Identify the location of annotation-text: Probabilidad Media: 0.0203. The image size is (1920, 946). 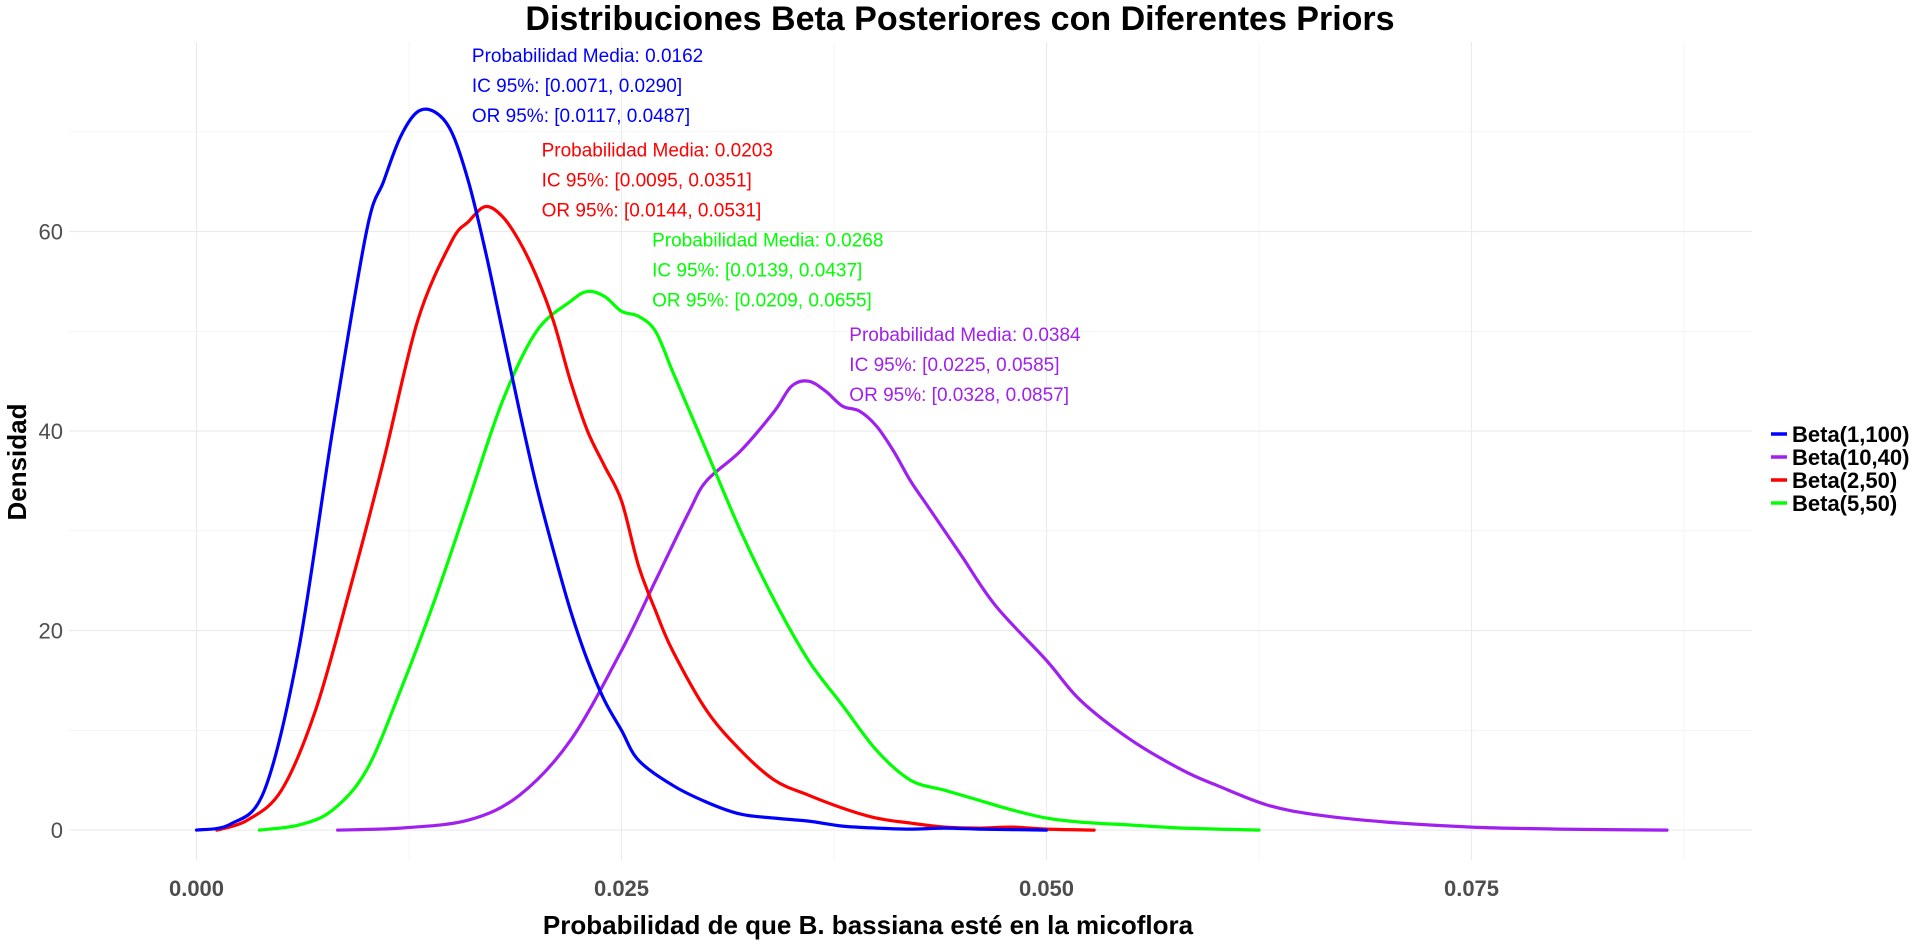
(657, 151).